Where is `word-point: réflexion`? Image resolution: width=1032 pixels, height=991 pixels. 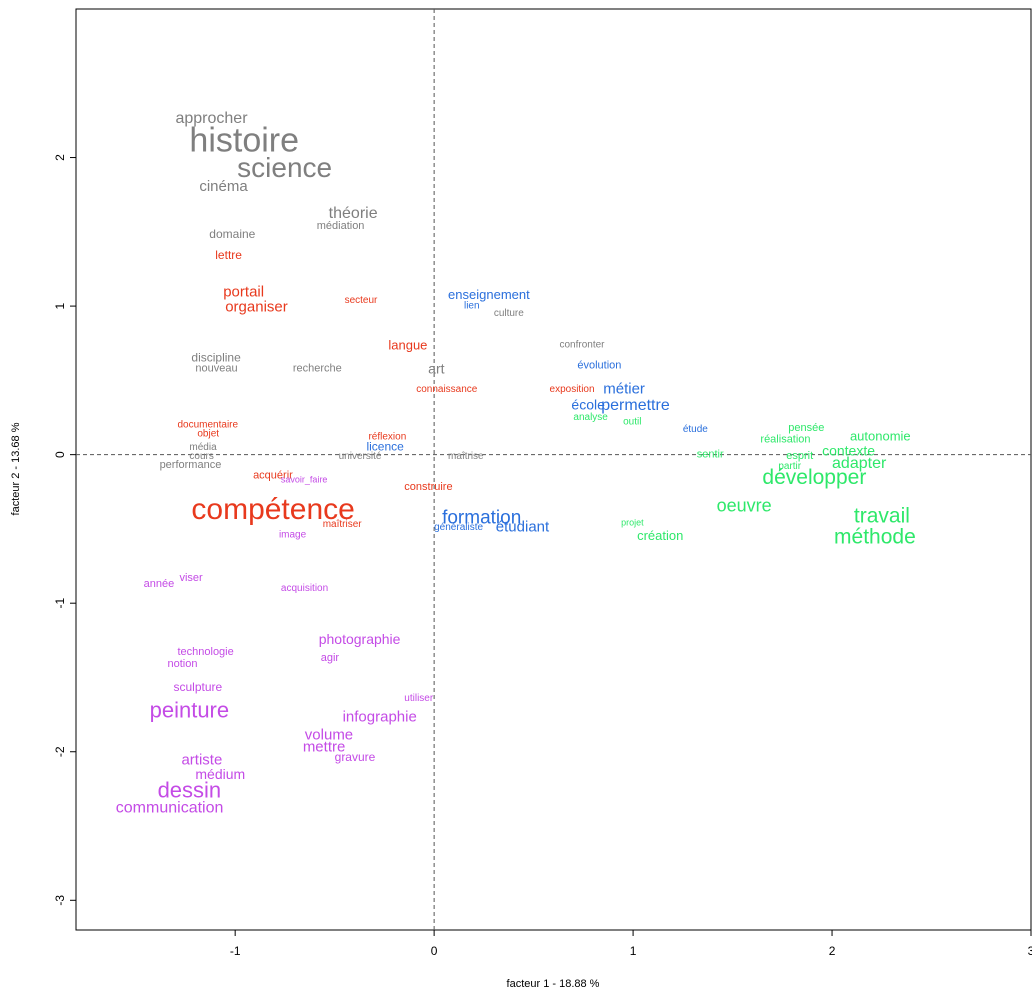 word-point: réflexion is located at coordinates (387, 436).